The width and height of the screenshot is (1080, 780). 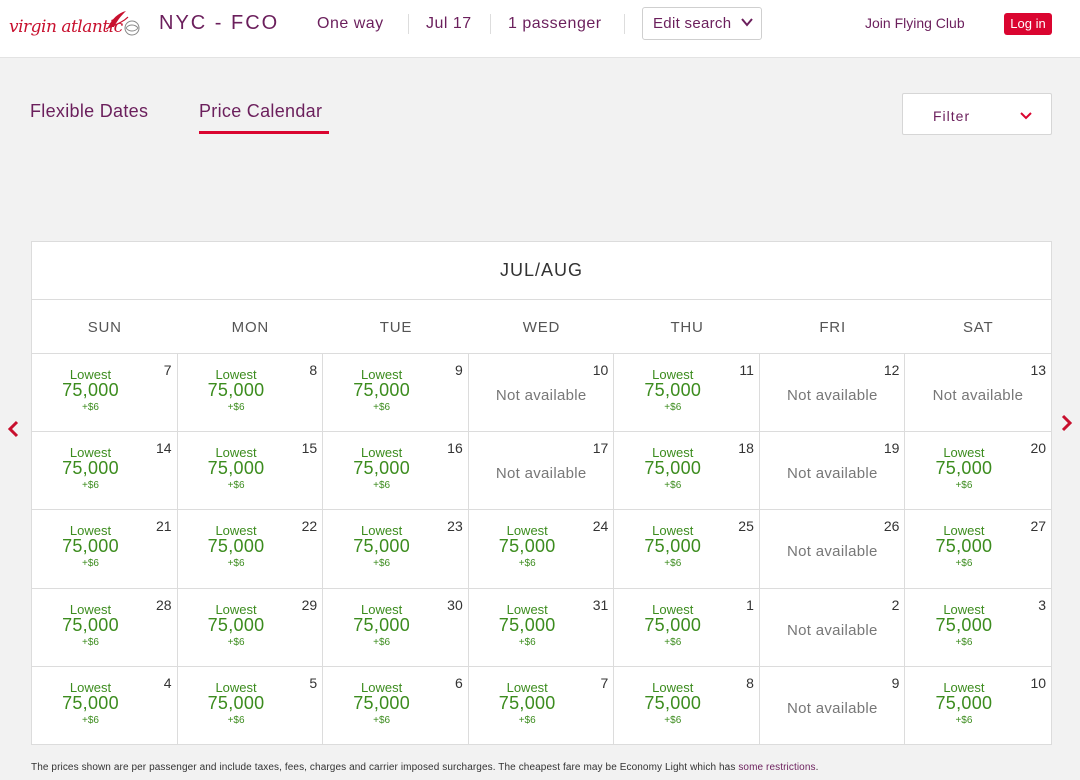 What do you see at coordinates (164, 604) in the screenshot?
I see `day-number: 28` at bounding box center [164, 604].